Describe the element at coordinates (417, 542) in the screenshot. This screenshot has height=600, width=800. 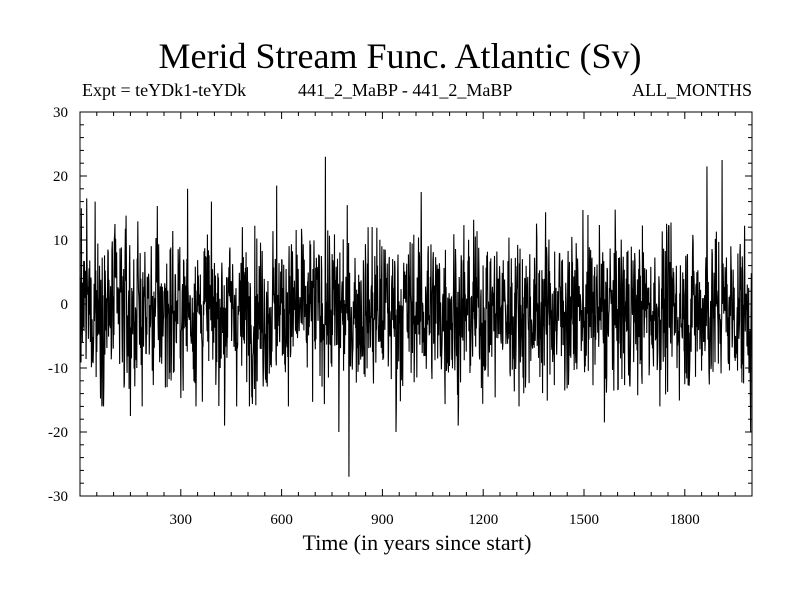
I see `x-axis-label: Time (in years since start)` at that location.